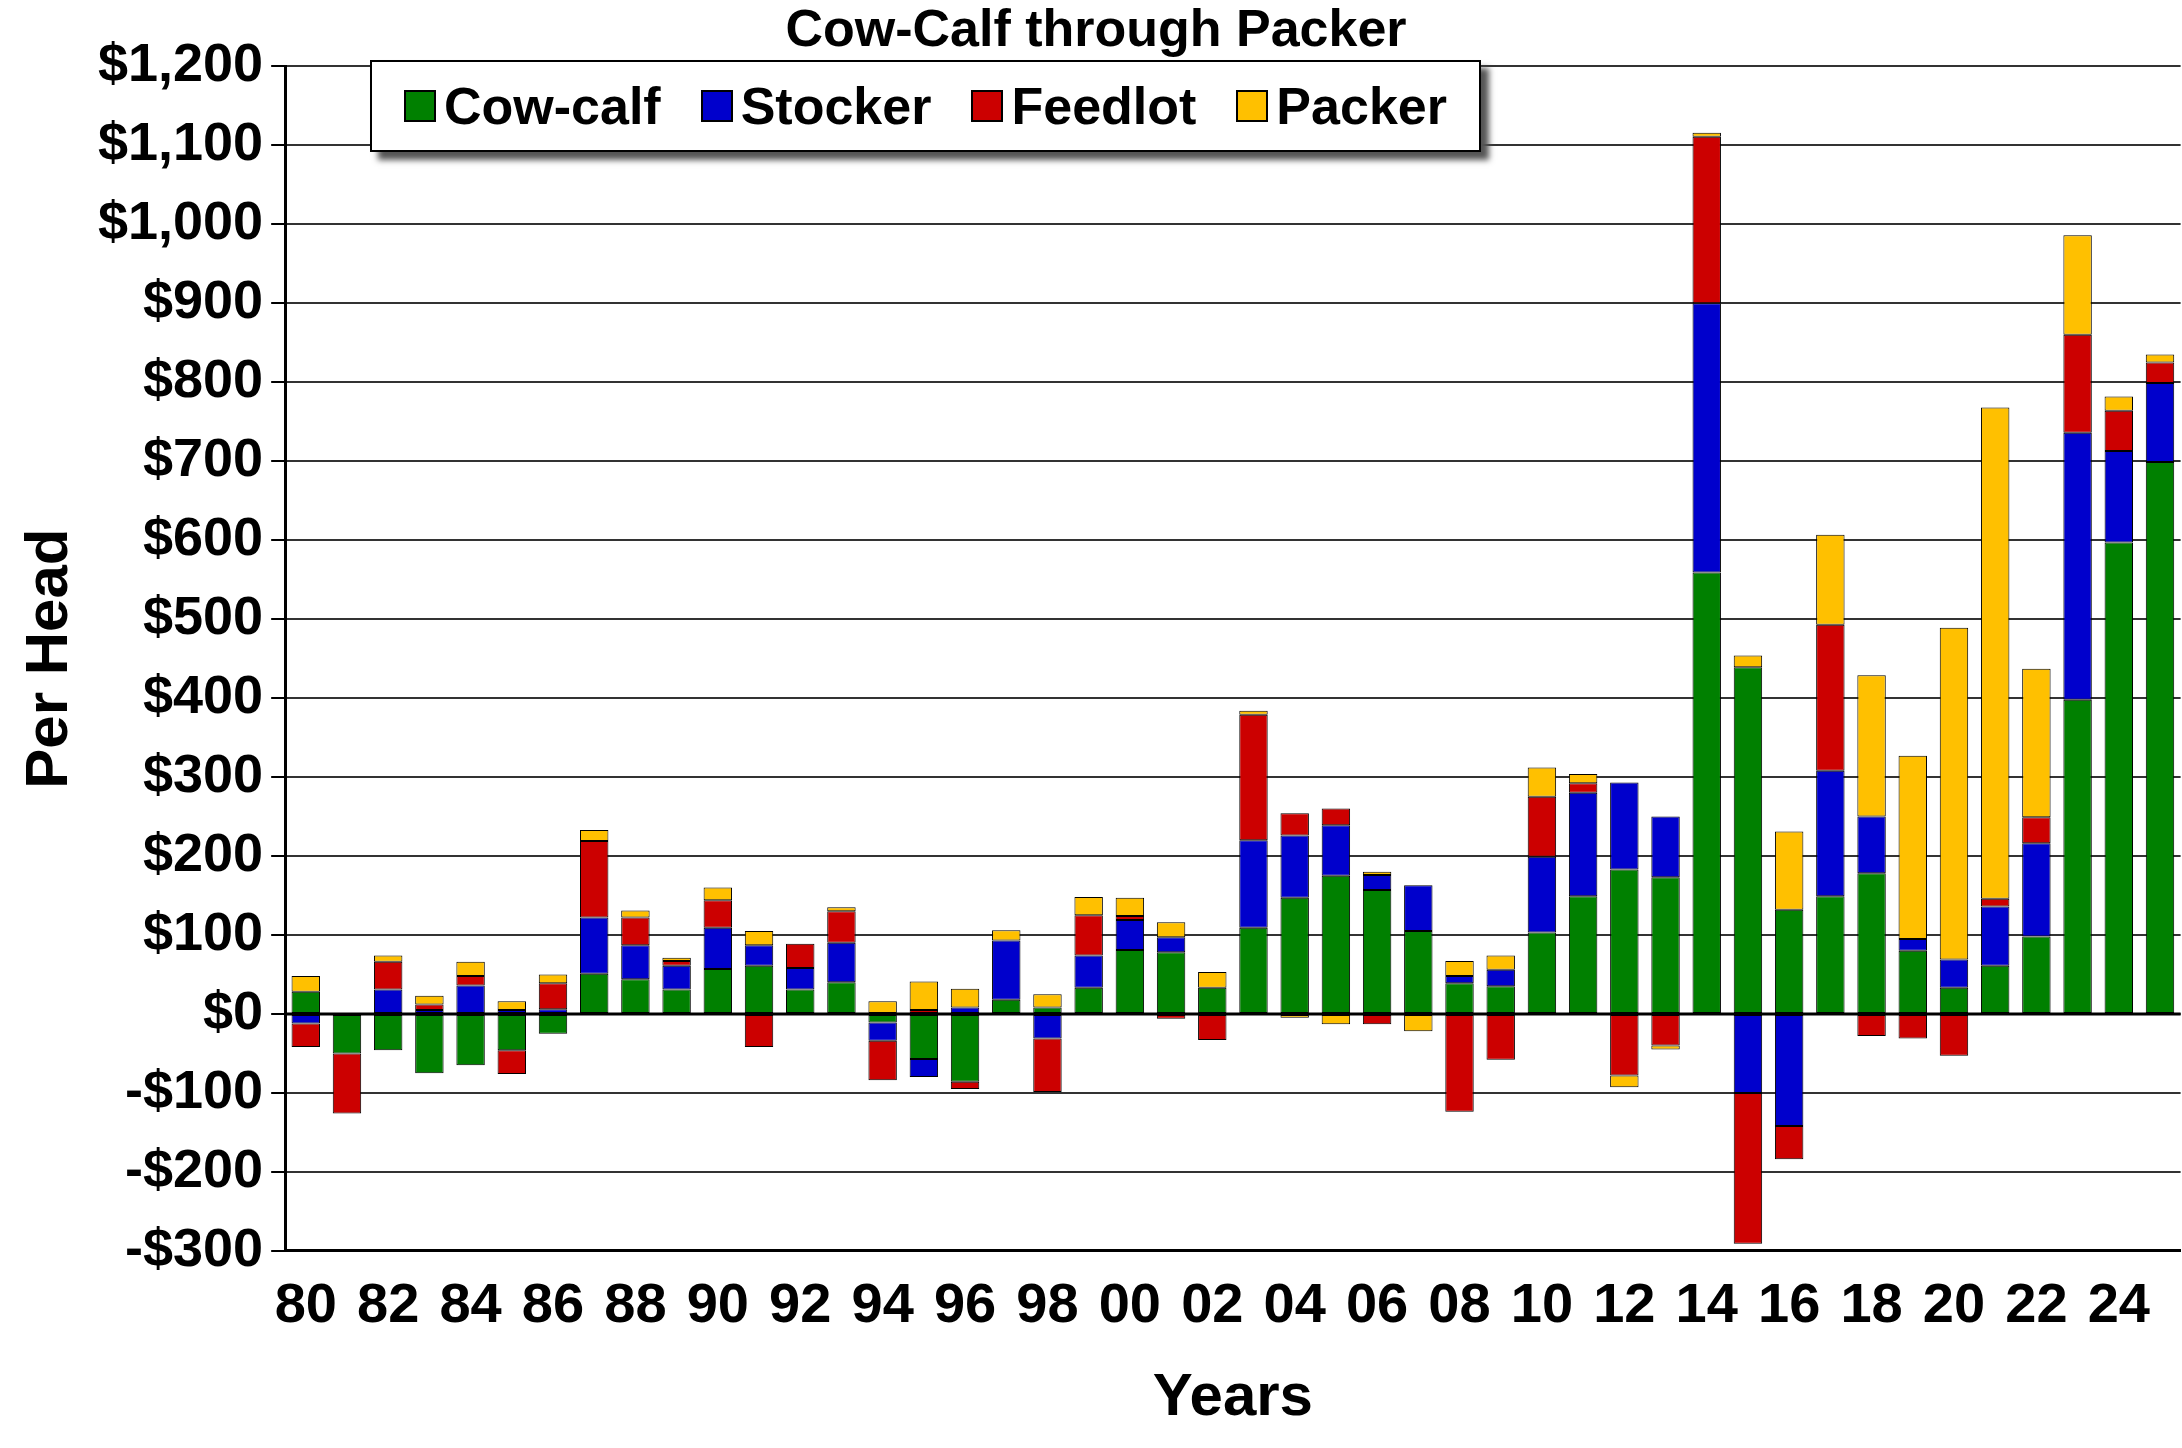 The image size is (2182, 1448). Describe the element at coordinates (1377, 1302) in the screenshot. I see `x-tick-label: 06` at that location.